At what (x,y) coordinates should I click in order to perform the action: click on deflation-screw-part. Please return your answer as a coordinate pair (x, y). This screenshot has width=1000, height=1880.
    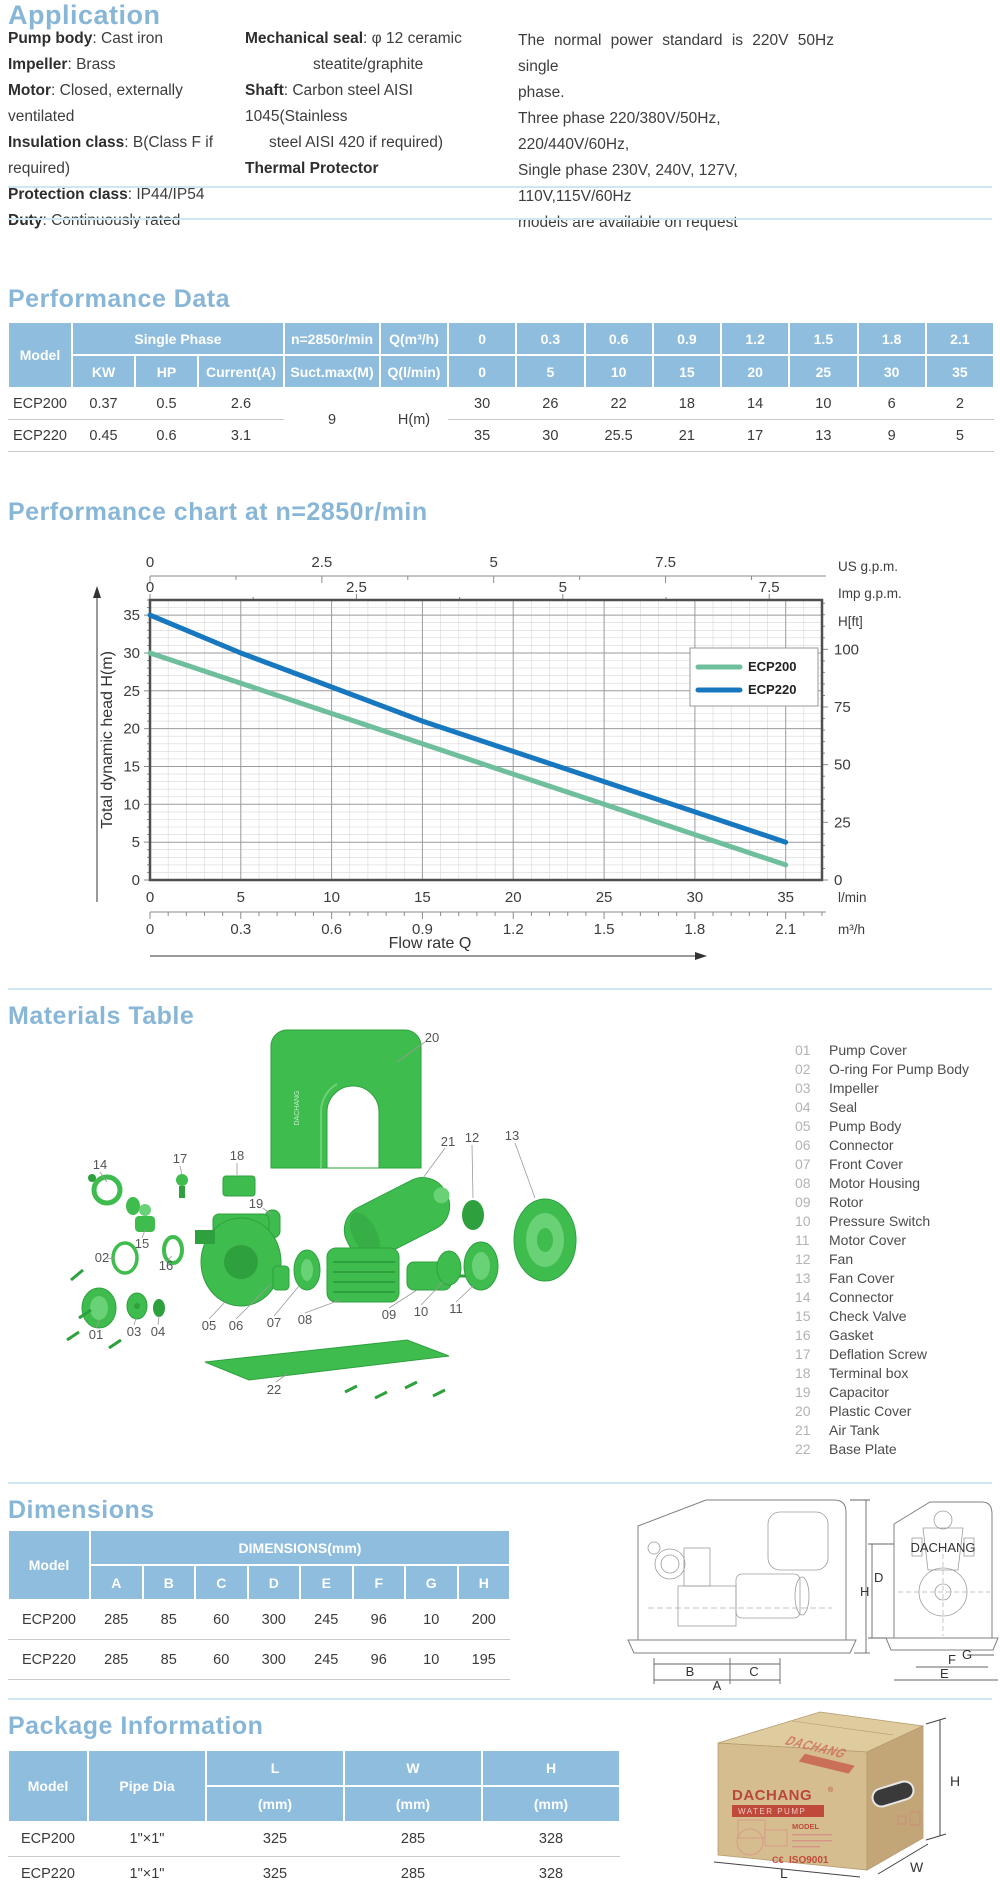
    Looking at the image, I should click on (182, 1186).